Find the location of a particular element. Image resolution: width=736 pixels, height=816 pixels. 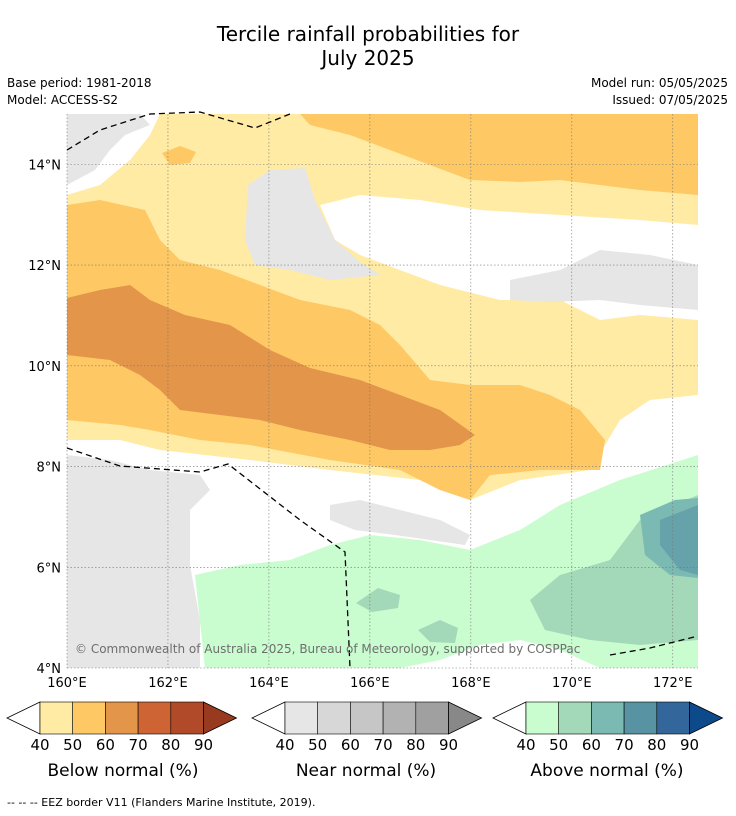

near-normal-patch-south is located at coordinates (400, 522).